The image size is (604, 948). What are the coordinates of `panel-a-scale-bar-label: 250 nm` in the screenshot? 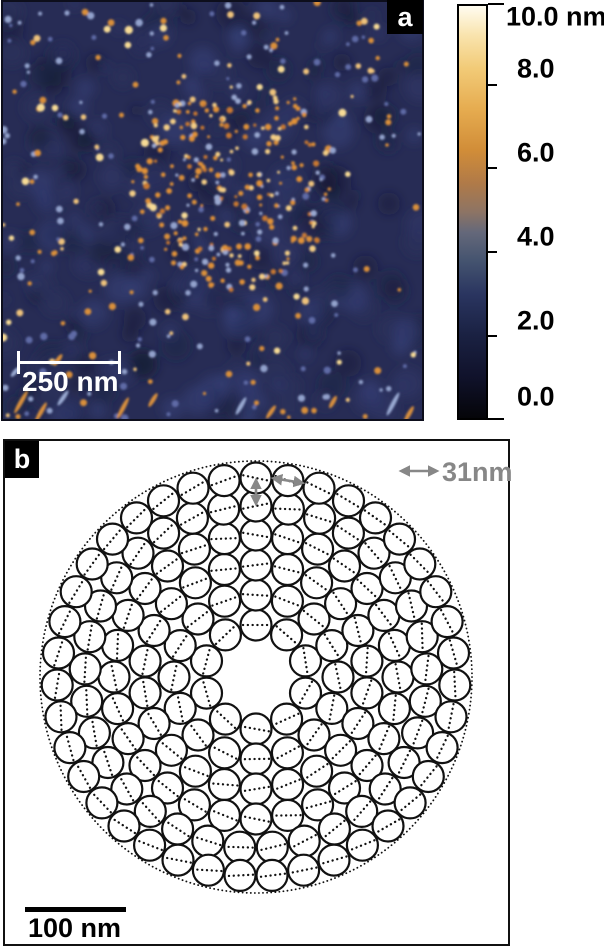 It's located at (70, 381).